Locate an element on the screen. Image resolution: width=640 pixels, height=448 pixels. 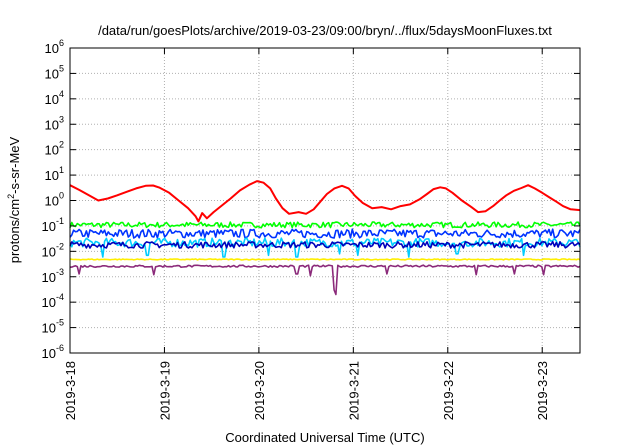
y-tick-label: 10⁴ is located at coordinates (54, 98).